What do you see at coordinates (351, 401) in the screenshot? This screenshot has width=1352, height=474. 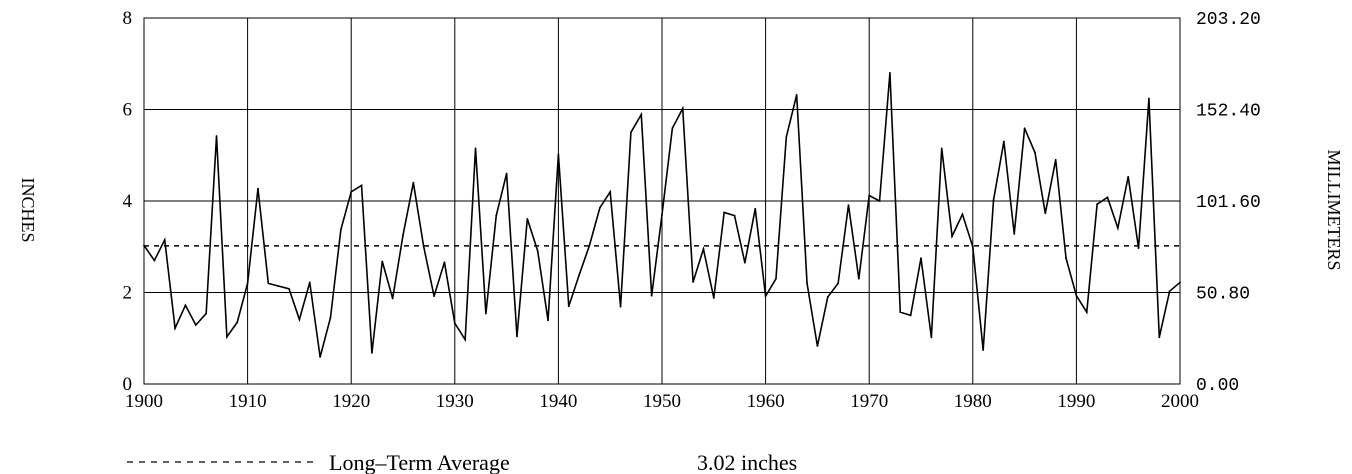 I see `x-tick-label: 1920` at bounding box center [351, 401].